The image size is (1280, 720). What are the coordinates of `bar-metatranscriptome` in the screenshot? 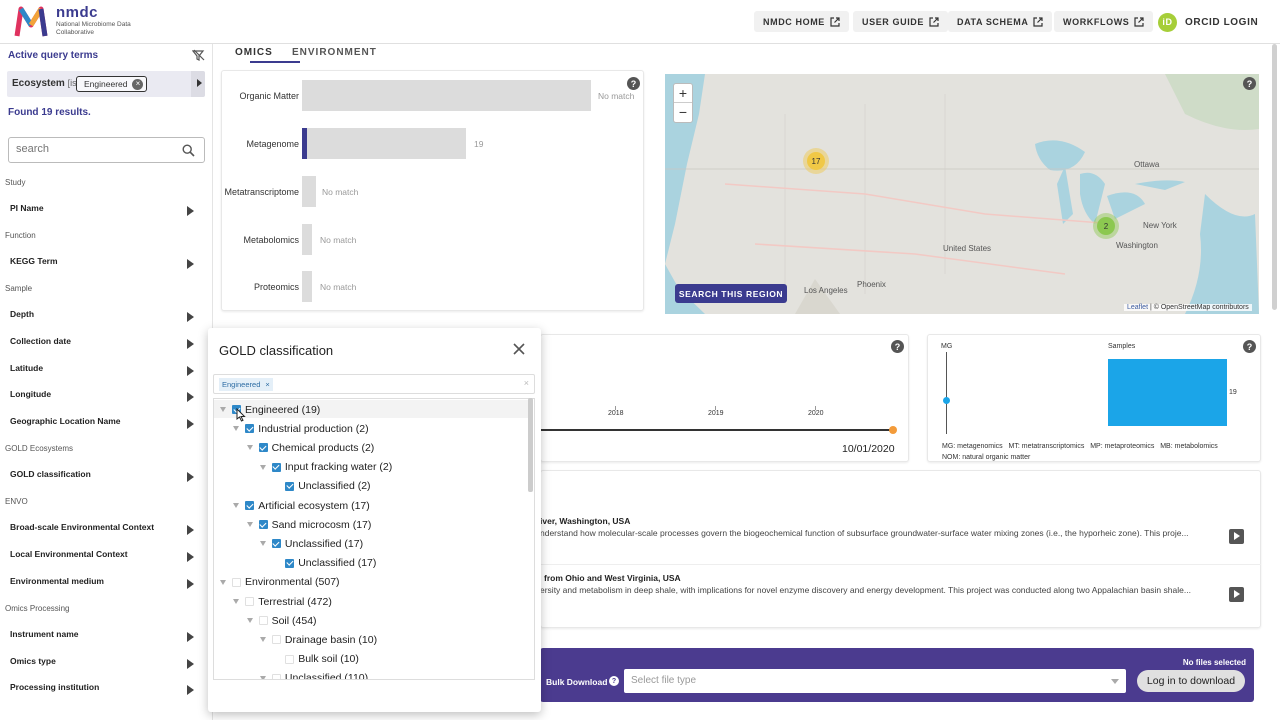 It's located at (309, 191).